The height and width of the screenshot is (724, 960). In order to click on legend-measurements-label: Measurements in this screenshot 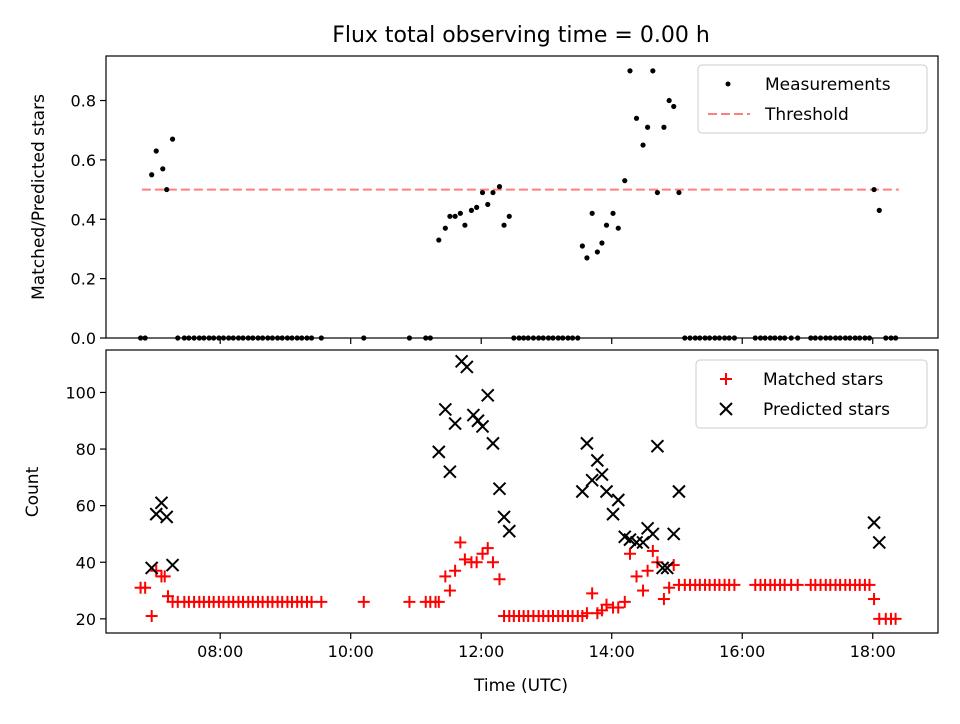, I will do `click(828, 85)`.